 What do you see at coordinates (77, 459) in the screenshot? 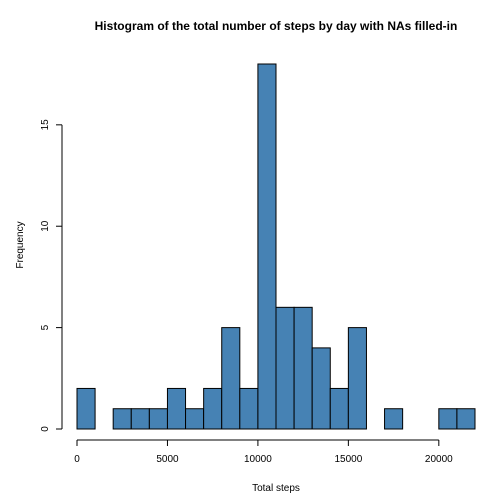
I see `x-tick-label: 0` at bounding box center [77, 459].